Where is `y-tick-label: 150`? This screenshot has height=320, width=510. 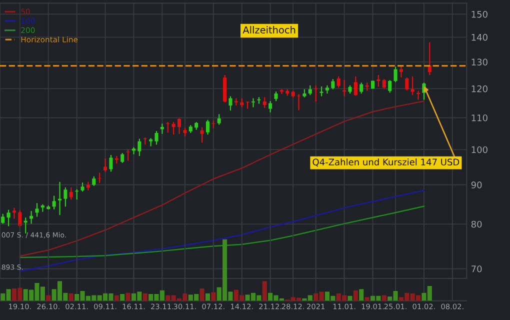
y-tick-label: 150 is located at coordinates (480, 14).